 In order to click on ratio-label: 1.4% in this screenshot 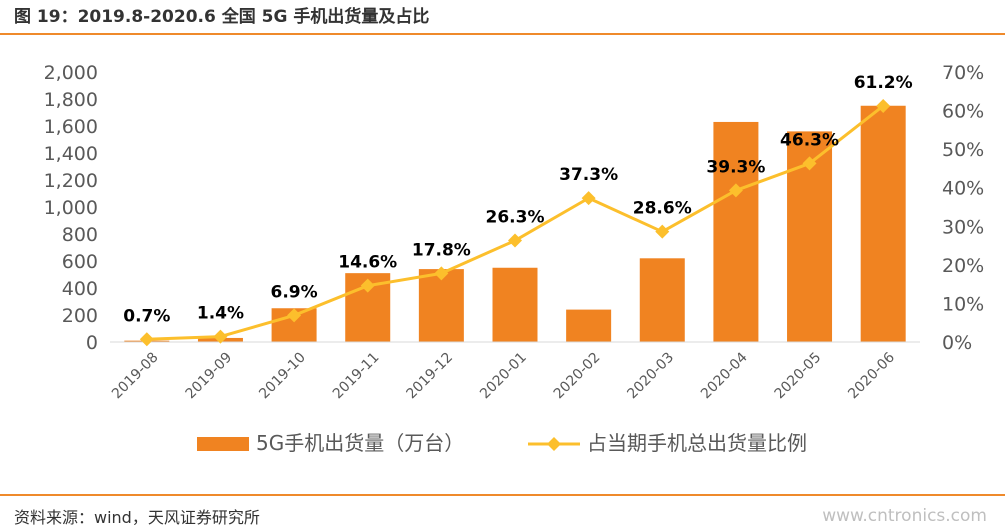, I will do `click(220, 314)`.